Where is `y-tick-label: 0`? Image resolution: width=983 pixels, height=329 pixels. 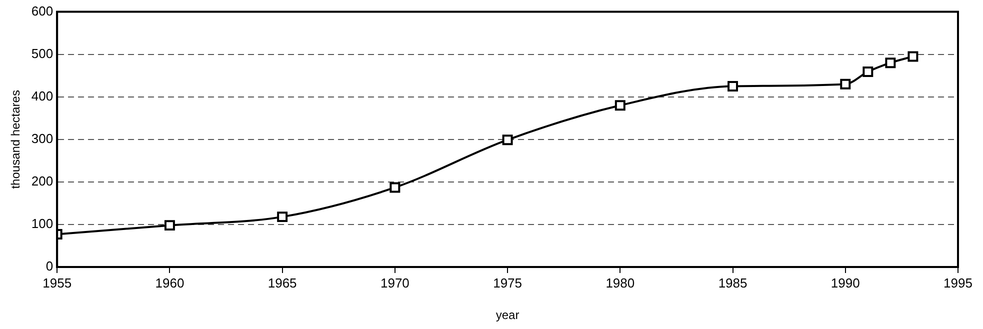 y-tick-label: 0 is located at coordinates (50, 266).